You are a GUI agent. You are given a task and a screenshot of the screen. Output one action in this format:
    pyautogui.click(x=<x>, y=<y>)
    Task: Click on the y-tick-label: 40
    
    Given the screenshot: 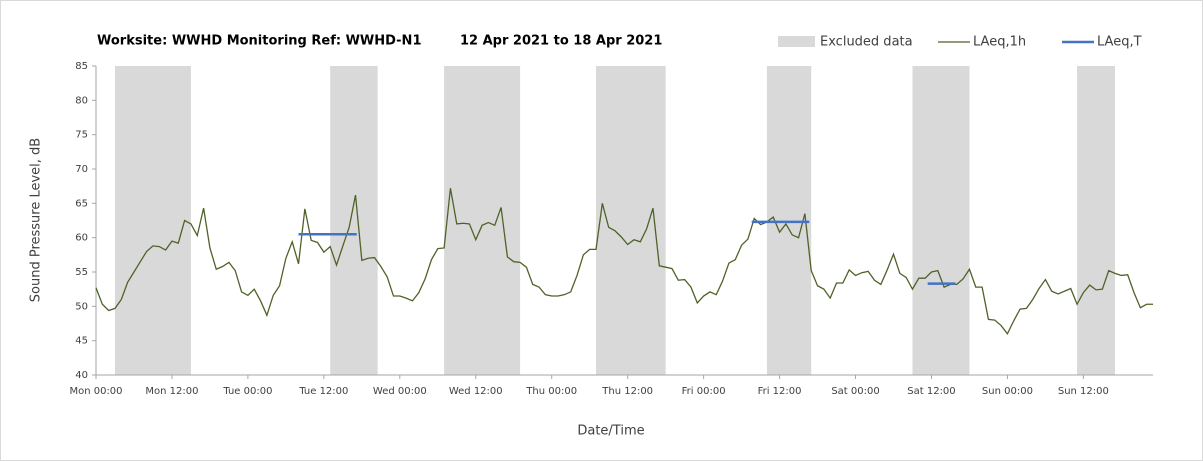 What is the action you would take?
    pyautogui.click(x=81, y=375)
    